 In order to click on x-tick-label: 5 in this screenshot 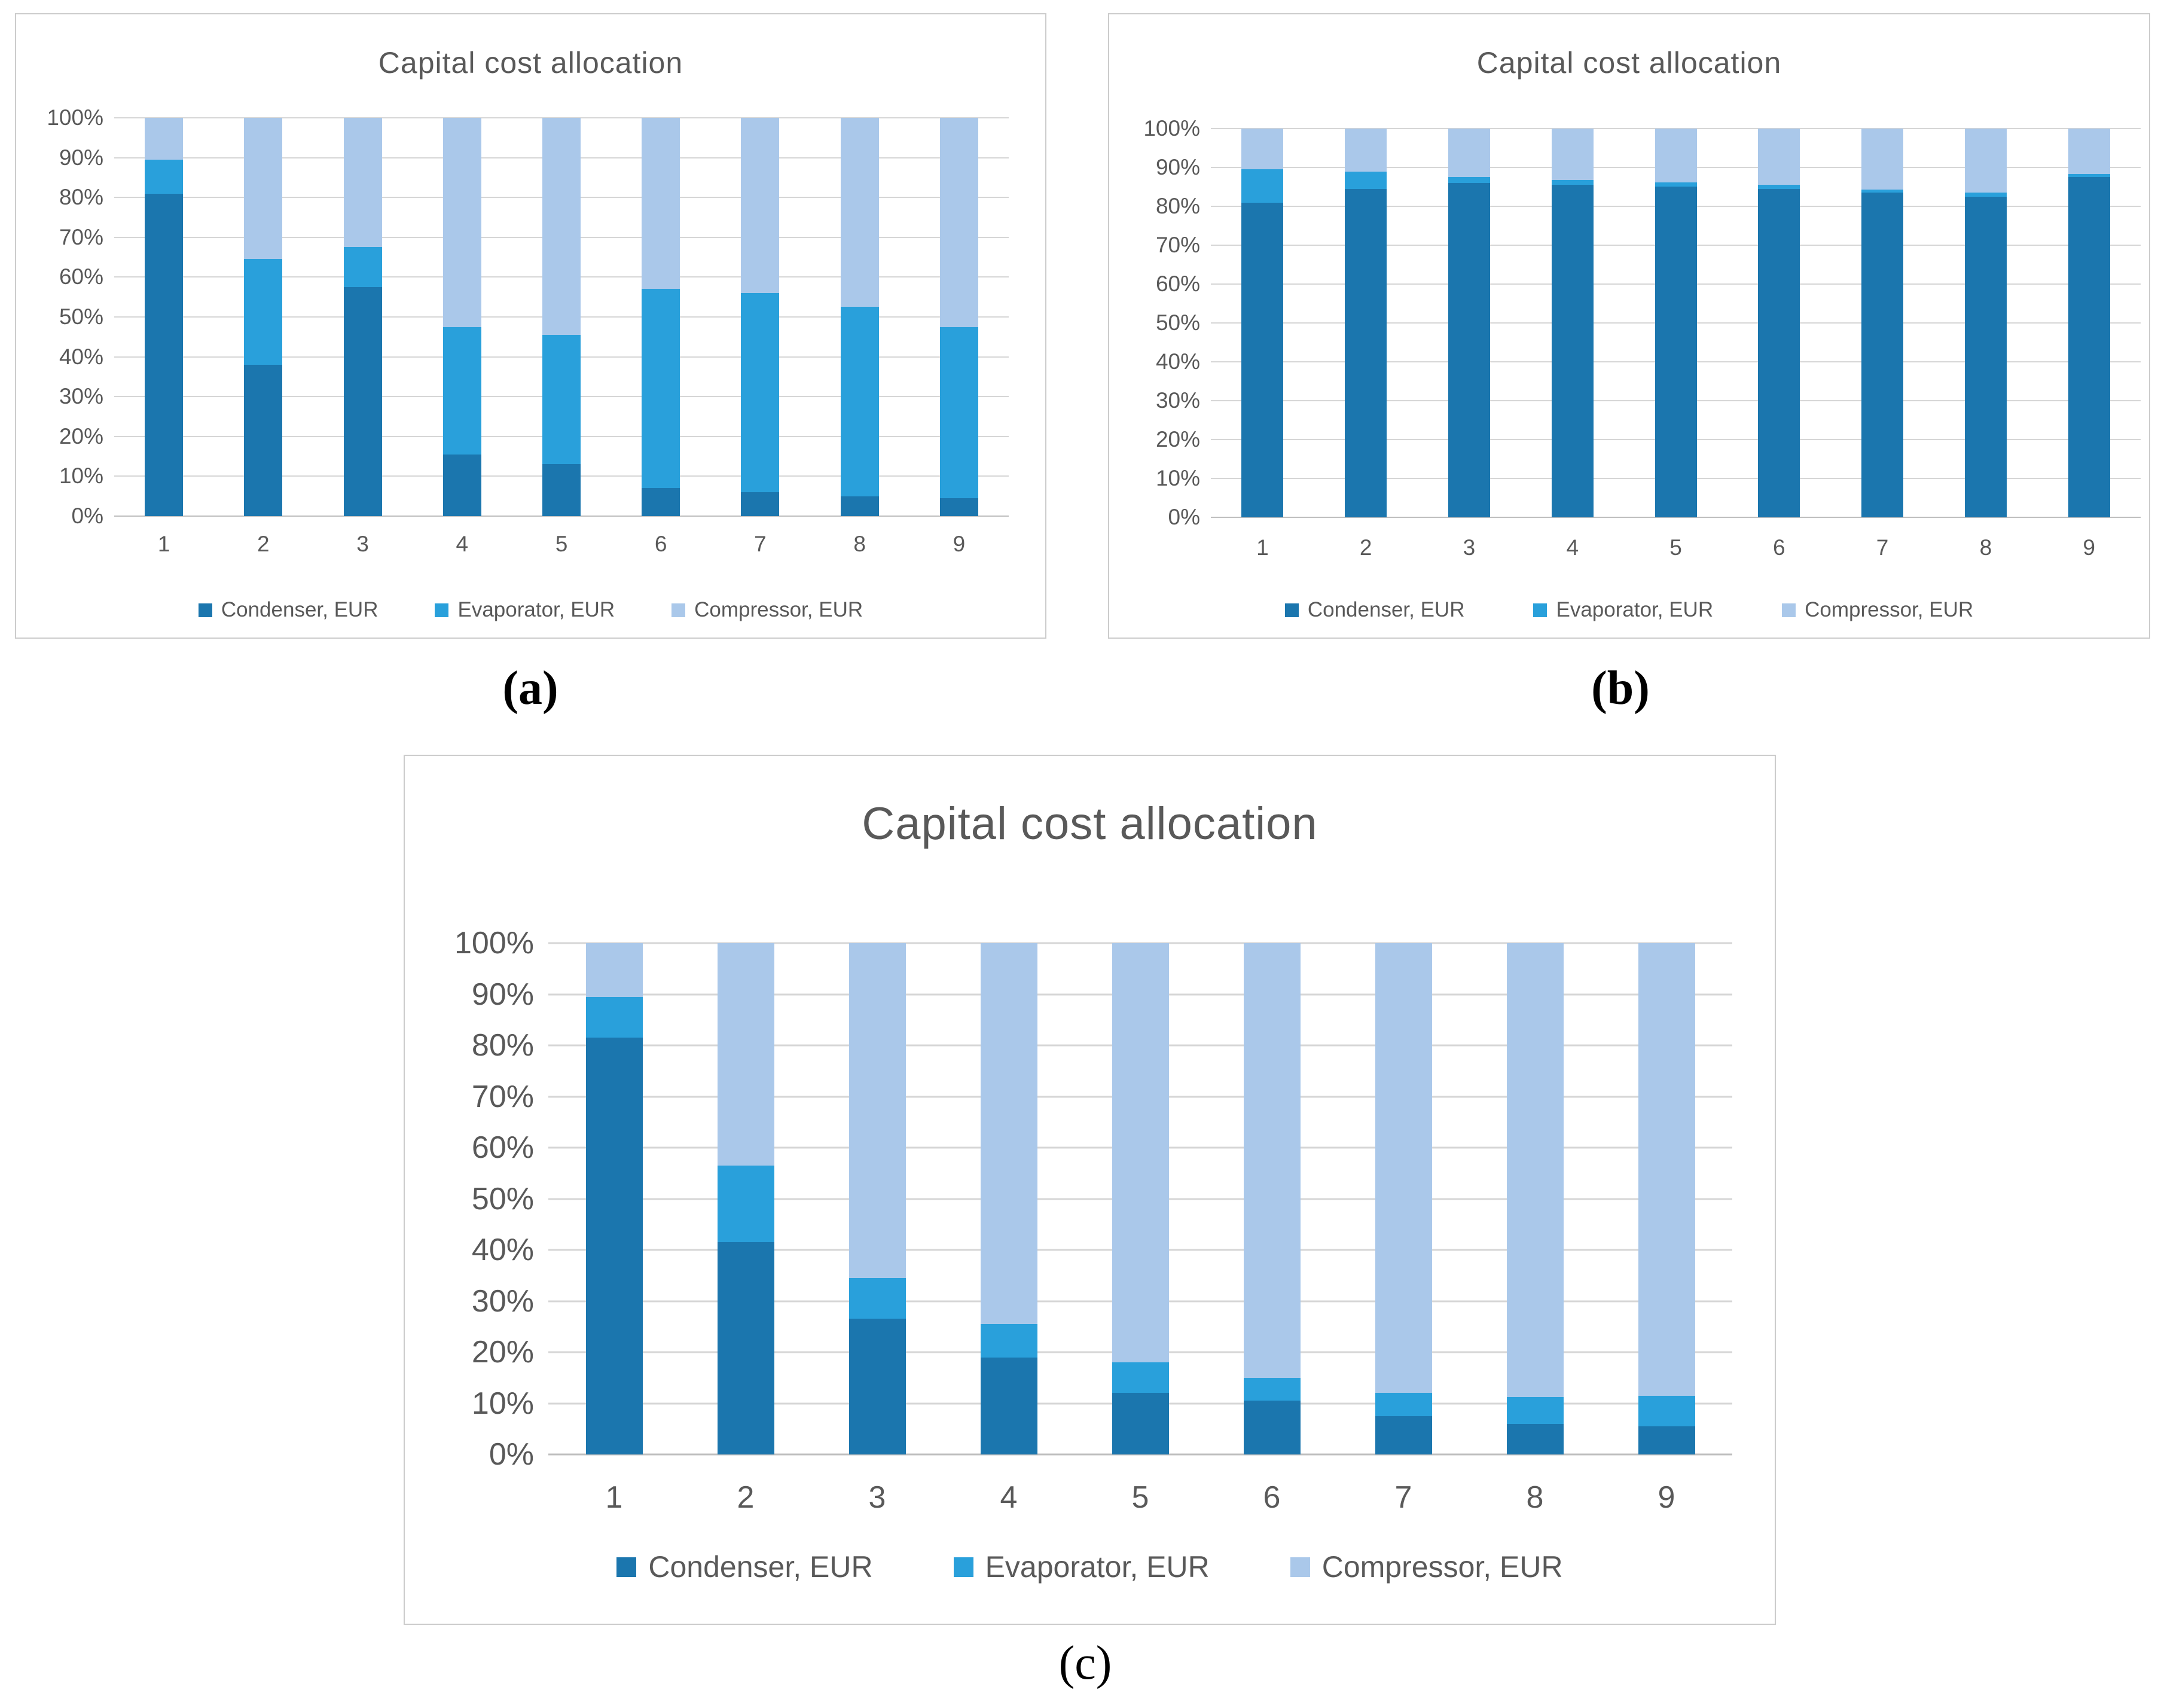, I will do `click(1676, 547)`.